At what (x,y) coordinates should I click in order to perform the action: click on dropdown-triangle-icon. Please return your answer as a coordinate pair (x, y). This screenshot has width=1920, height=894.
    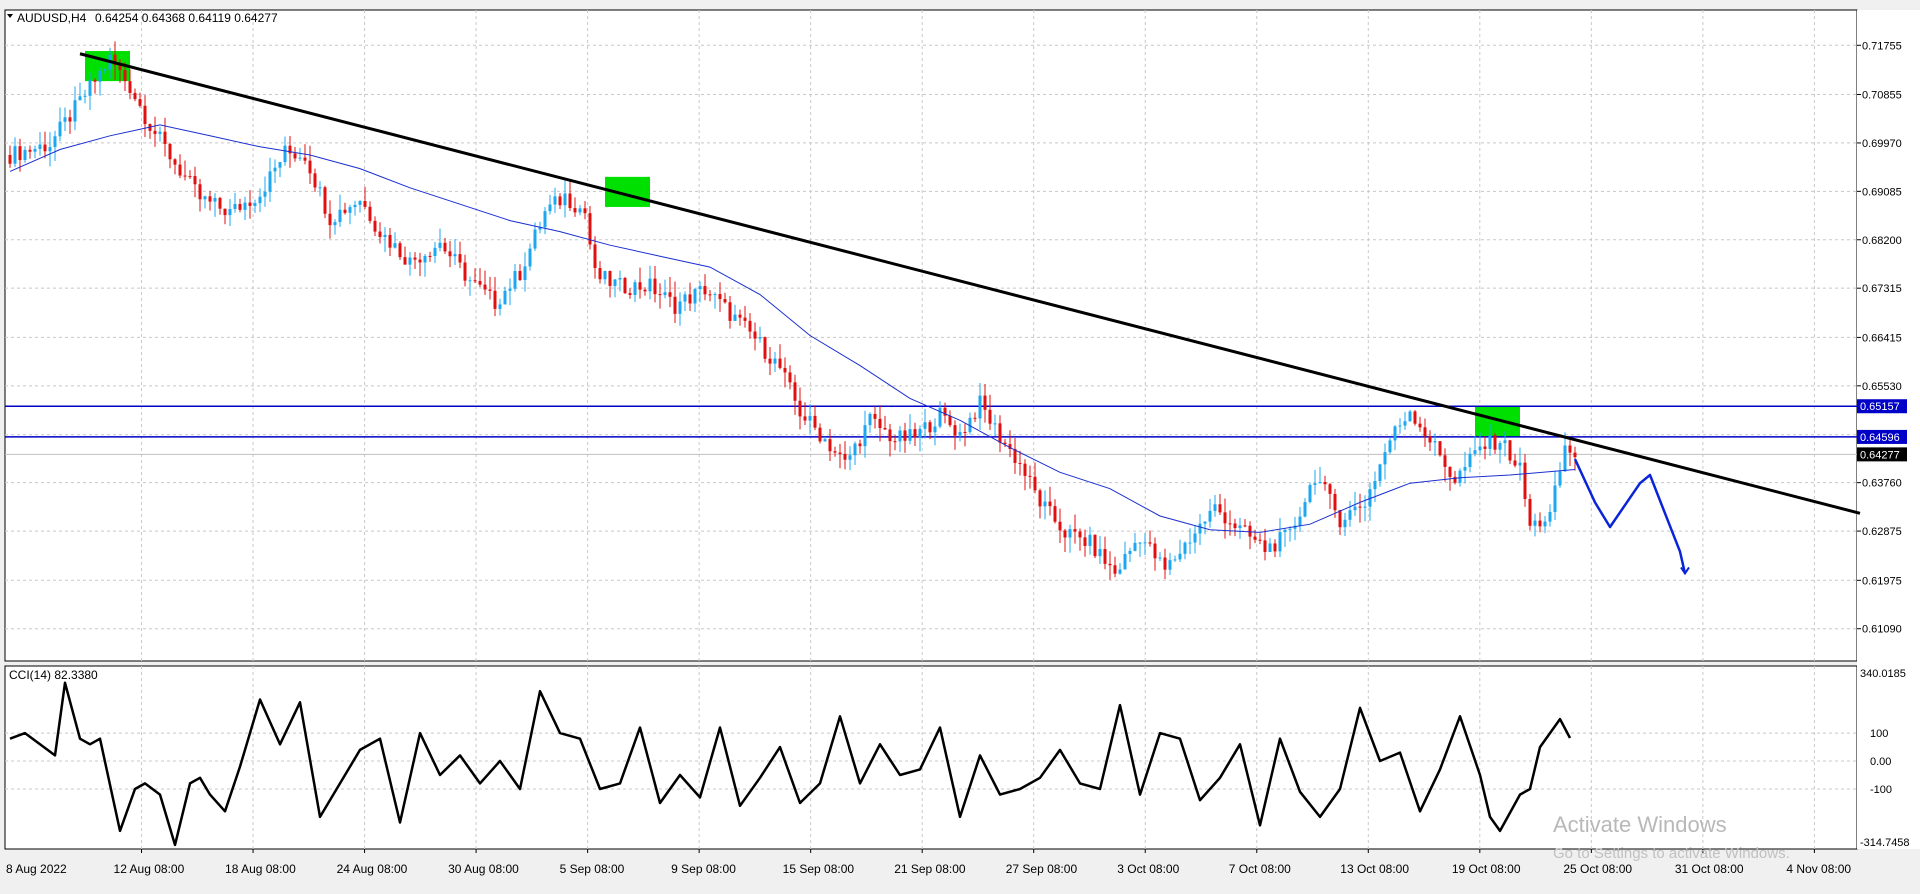
    Looking at the image, I should click on (10, 16).